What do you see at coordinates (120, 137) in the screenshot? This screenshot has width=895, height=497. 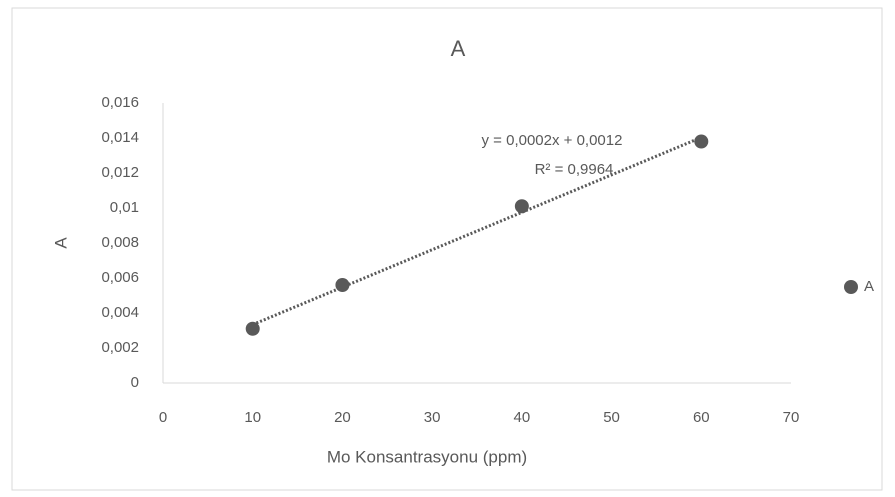 I see `y-tick-label: 0,014` at bounding box center [120, 137].